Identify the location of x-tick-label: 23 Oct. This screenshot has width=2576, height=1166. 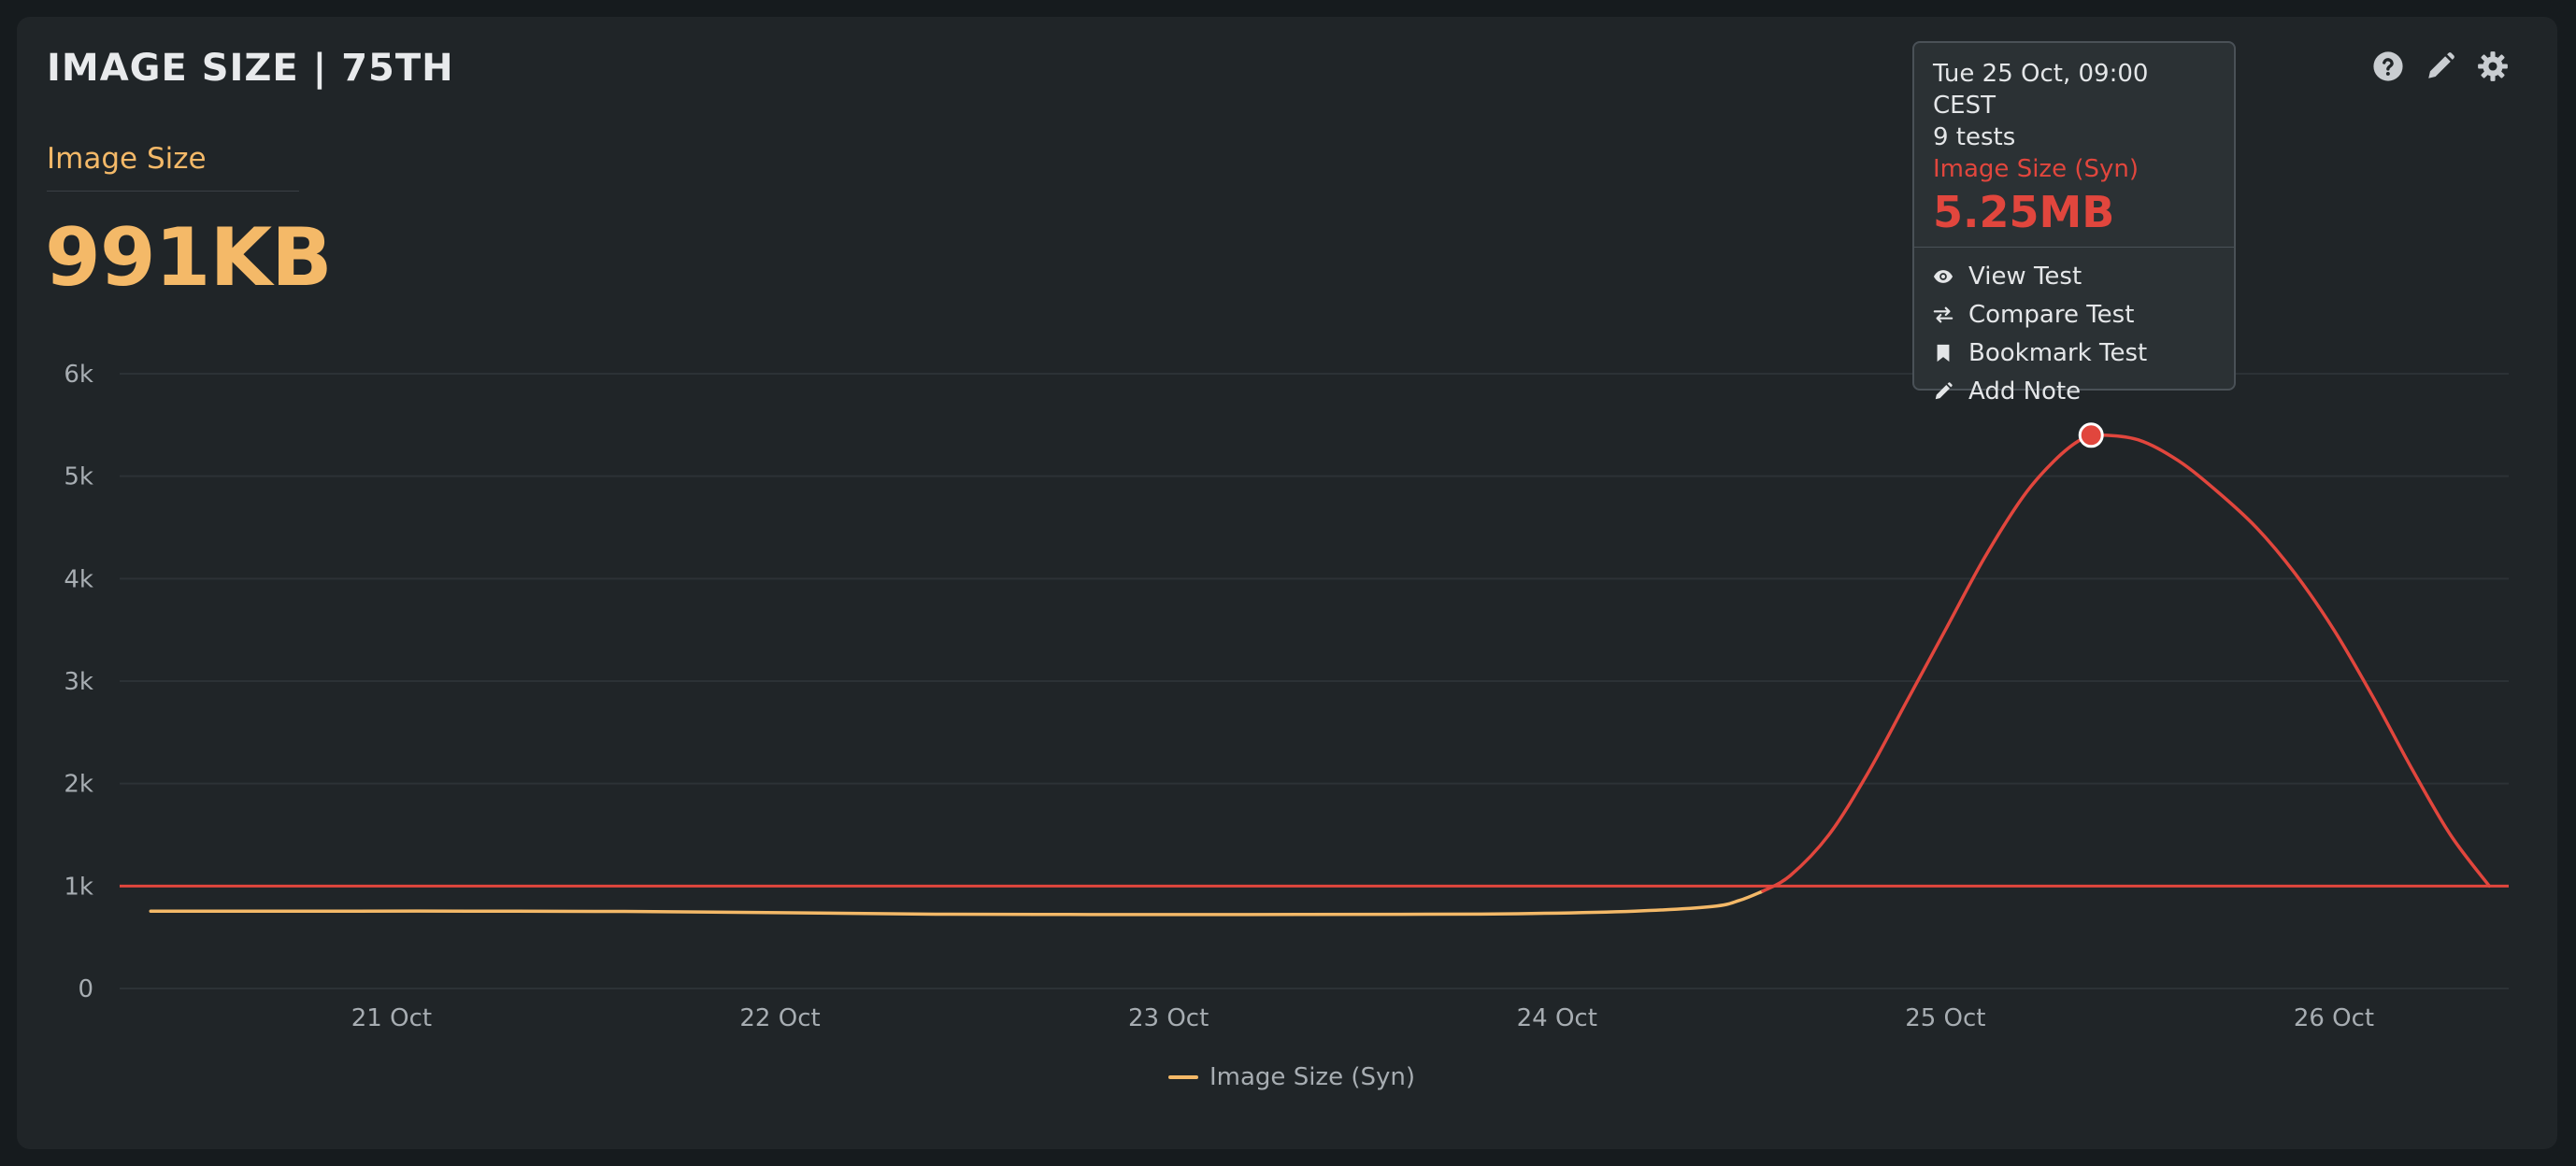
(1168, 1018).